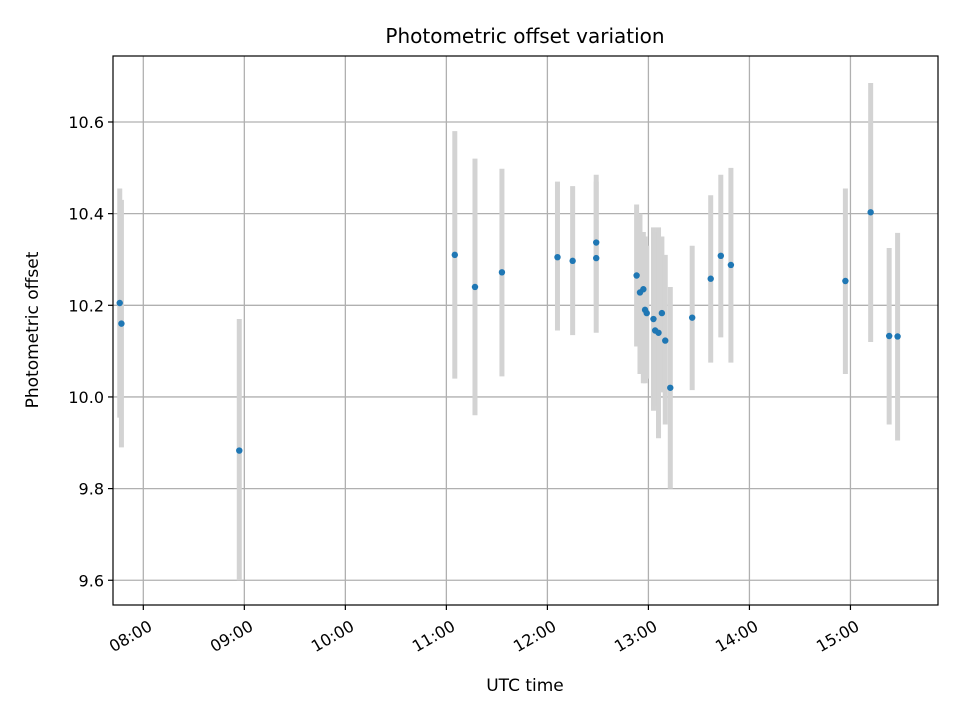  What do you see at coordinates (524, 36) in the screenshot?
I see `chart-title: Photometric offset variation` at bounding box center [524, 36].